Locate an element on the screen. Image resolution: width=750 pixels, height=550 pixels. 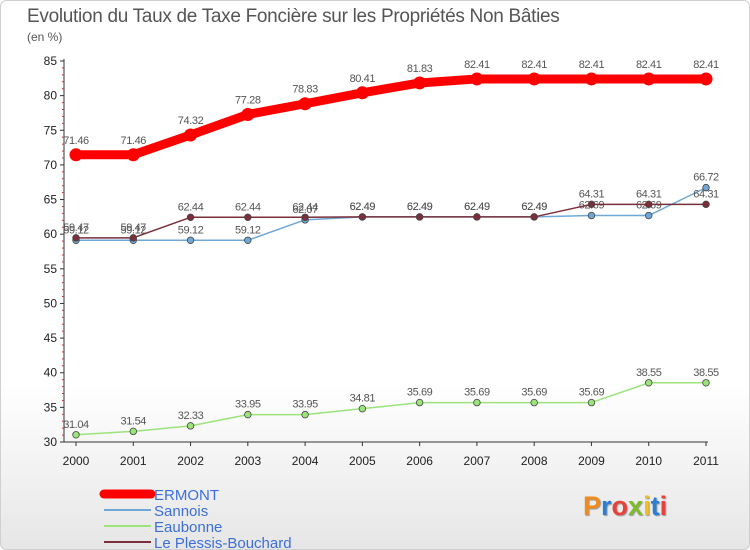
x-tick-label: 2009 is located at coordinates (591, 461).